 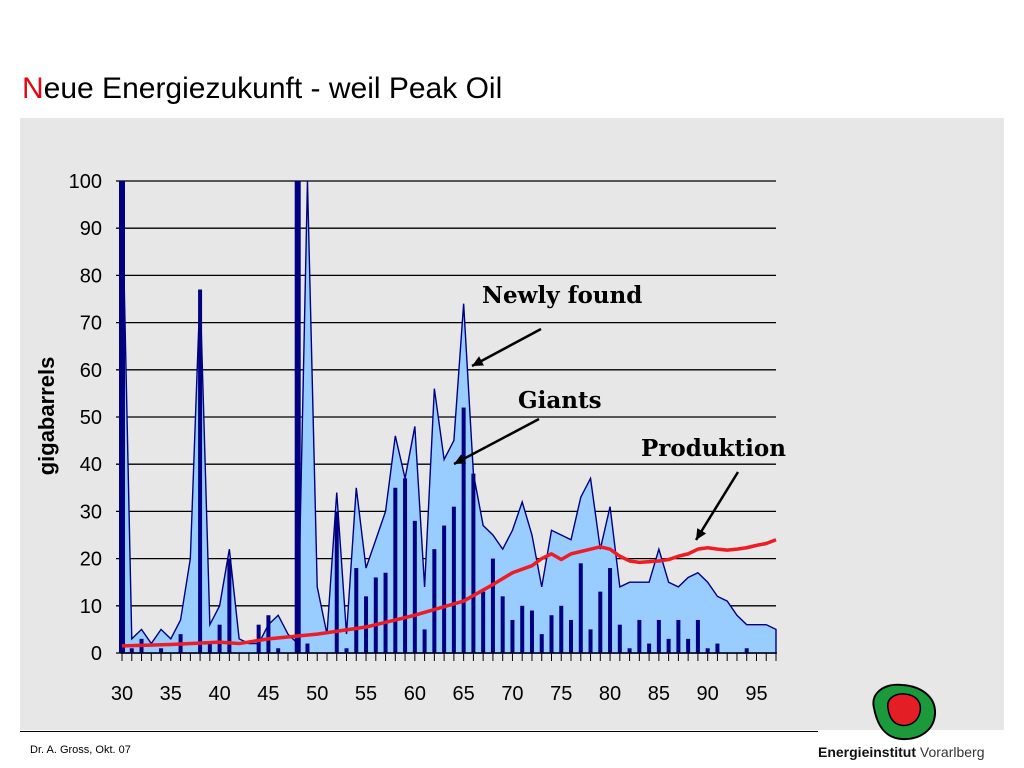 I want to click on x-tick-label: 80, so click(x=610, y=694).